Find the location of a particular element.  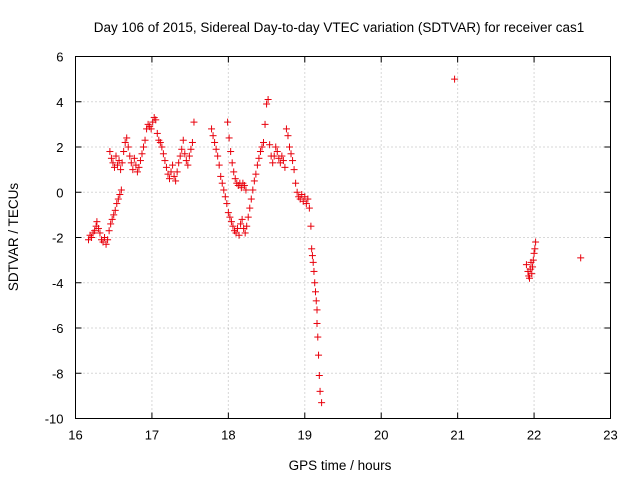

x-tick-label: 18 is located at coordinates (228, 435).